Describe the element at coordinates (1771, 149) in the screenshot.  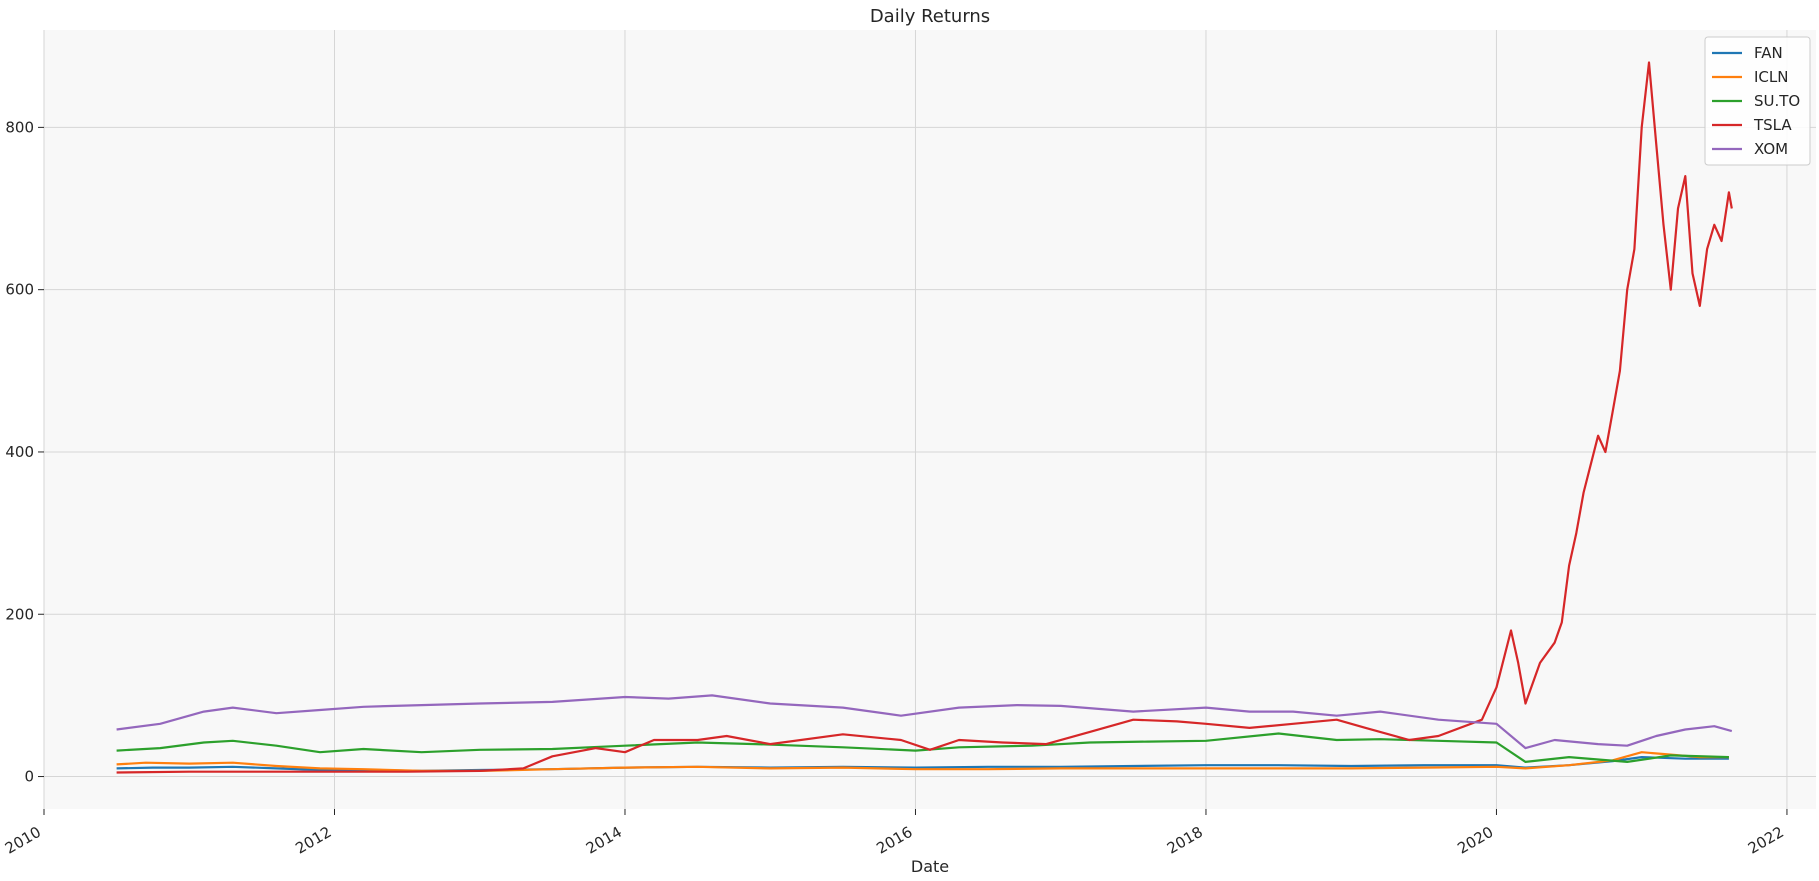
I see `legend-label: XOM` at that location.